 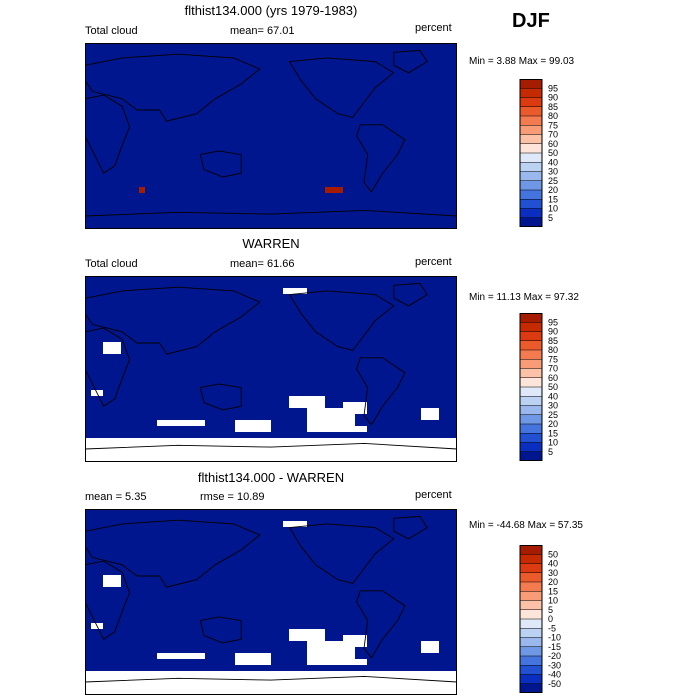 What do you see at coordinates (553, 135) in the screenshot?
I see `colorbar-label: 70` at bounding box center [553, 135].